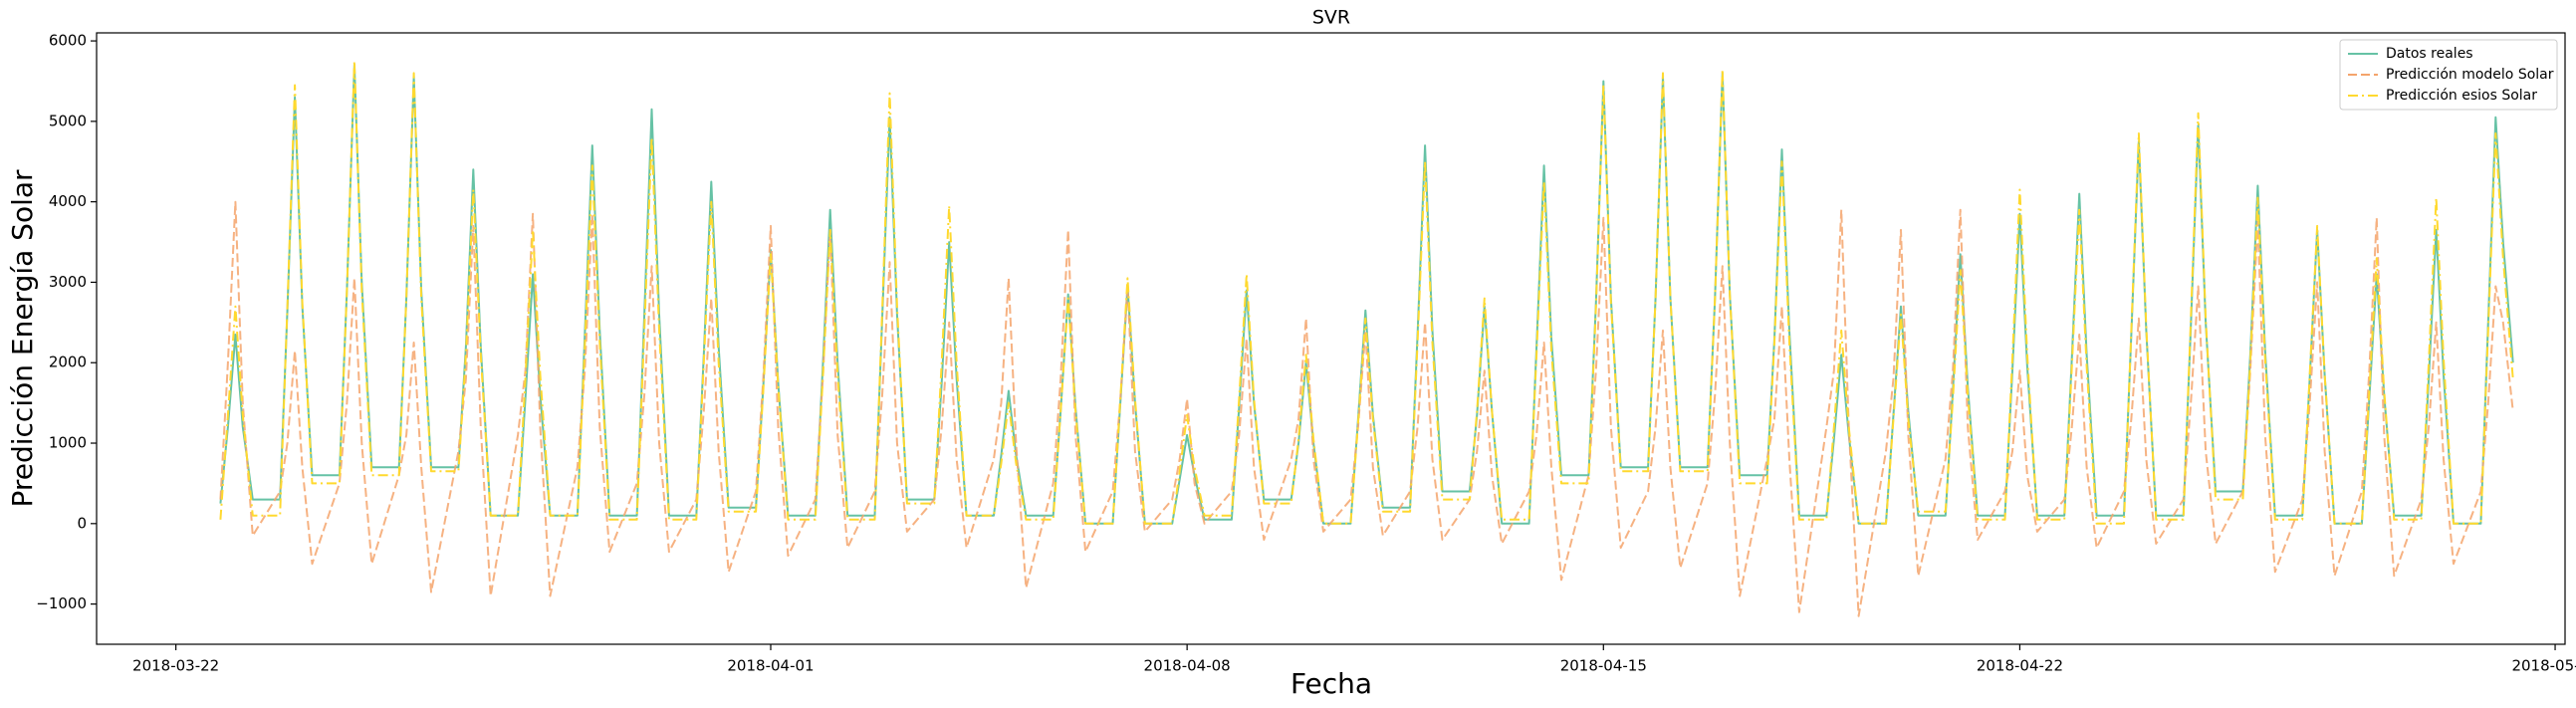  What do you see at coordinates (2470, 75) in the screenshot?
I see `legend-label: Predicción modelo Solar` at bounding box center [2470, 75].